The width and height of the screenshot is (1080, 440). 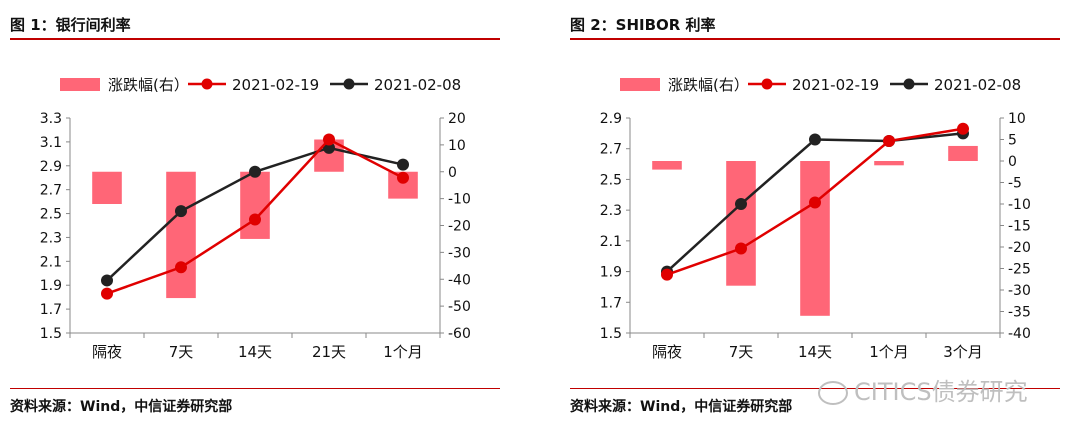 I want to click on watermark: CITICS债券研究, so click(x=923, y=389).